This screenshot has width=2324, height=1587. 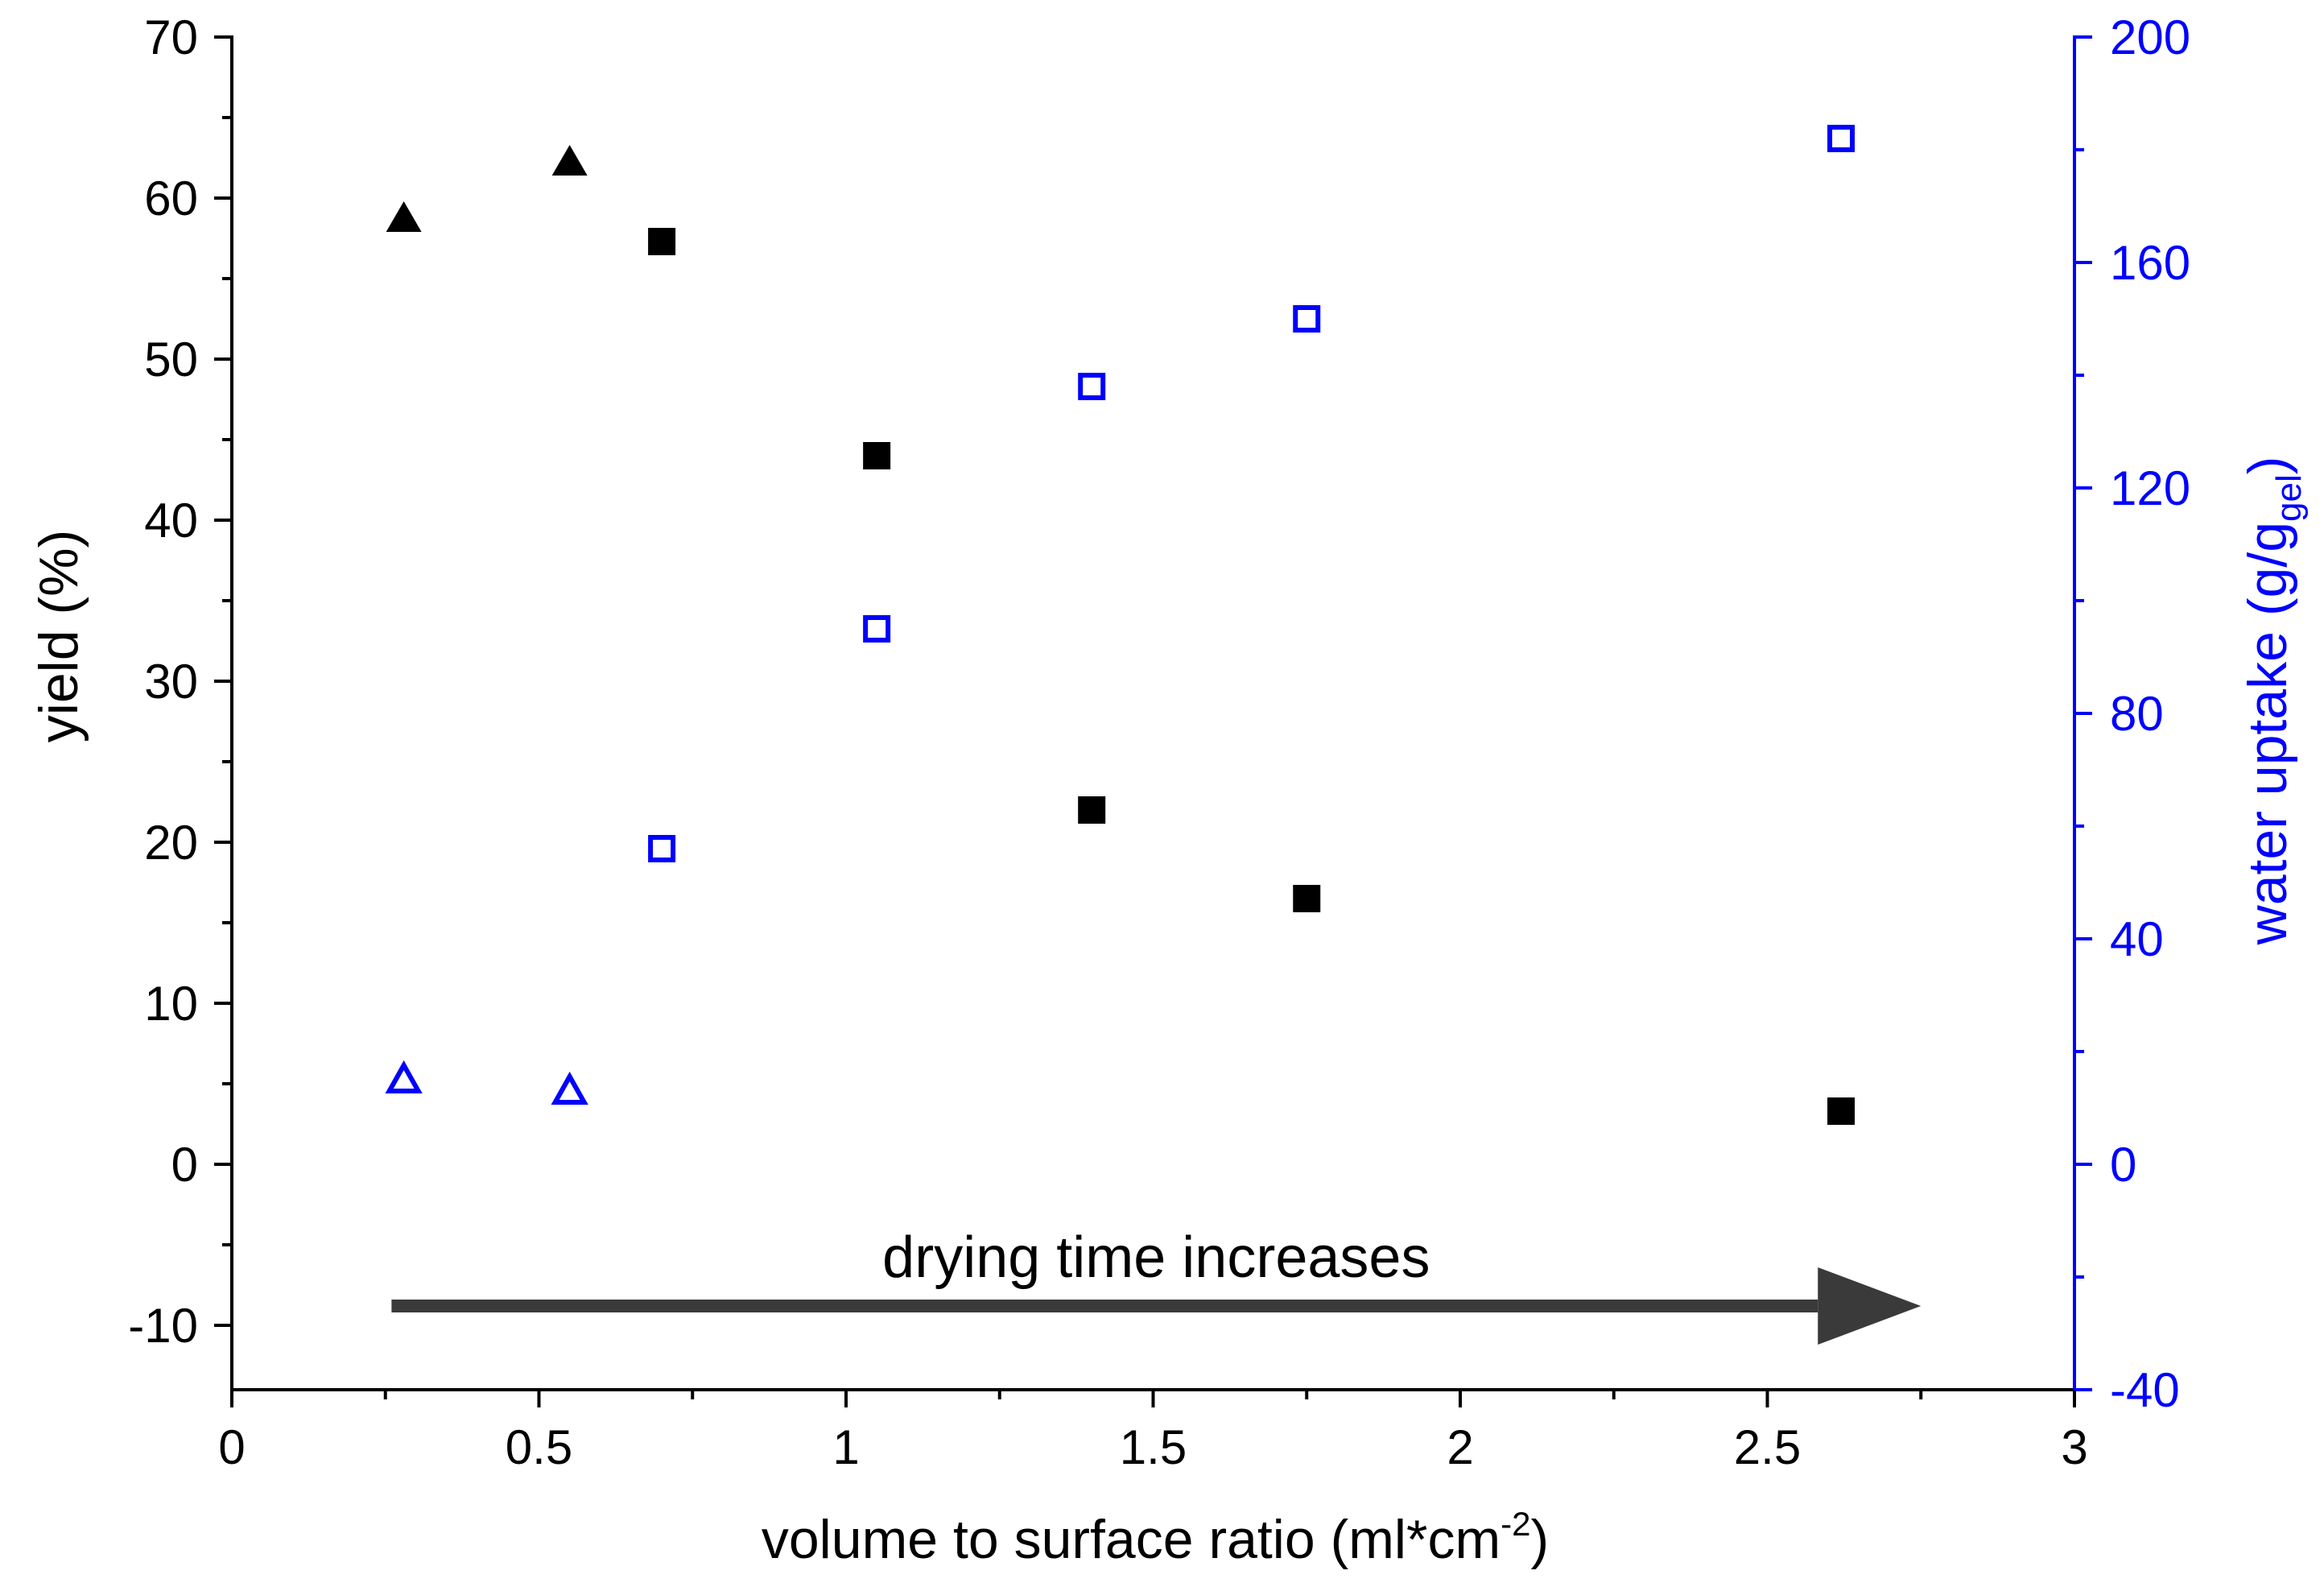 I want to click on y-right-tick-label: 80, so click(x=2137, y=714).